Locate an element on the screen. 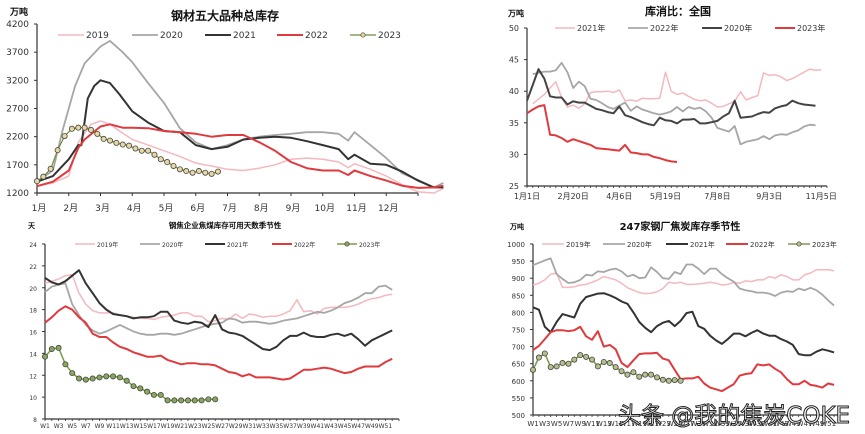 This screenshot has width=865, height=434. x-tick-label: W51 is located at coordinates (386, 426).